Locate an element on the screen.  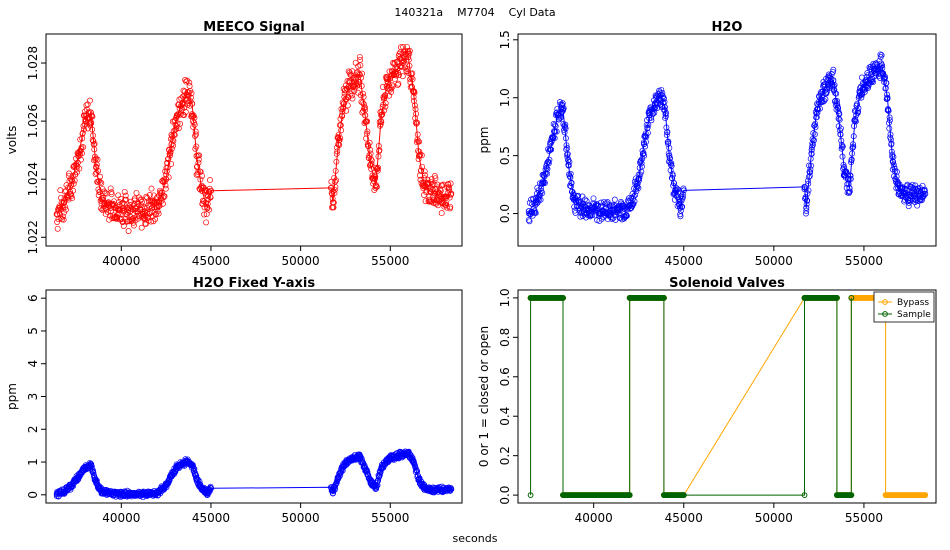
series-marker-sample is located at coordinates (629, 495).